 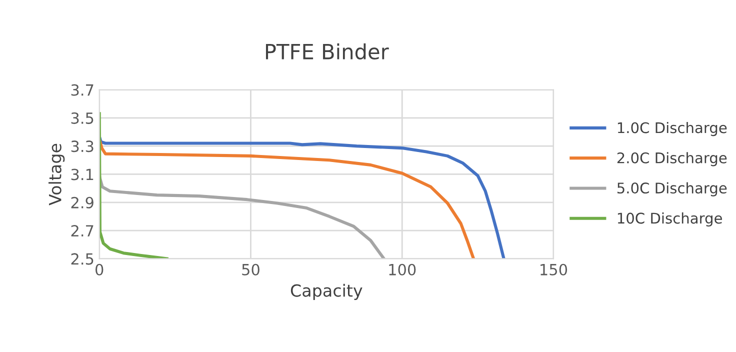 What do you see at coordinates (82, 90) in the screenshot?
I see `y-tick-label: 3.7` at bounding box center [82, 90].